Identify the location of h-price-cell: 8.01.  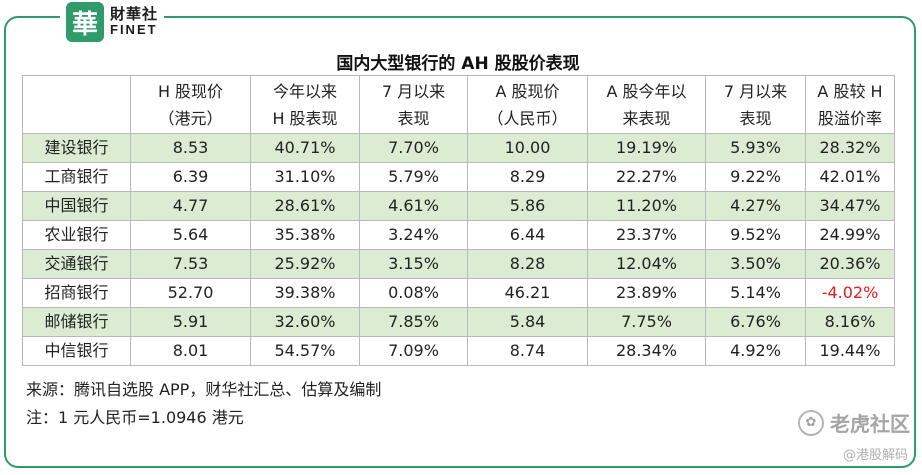
(190, 351).